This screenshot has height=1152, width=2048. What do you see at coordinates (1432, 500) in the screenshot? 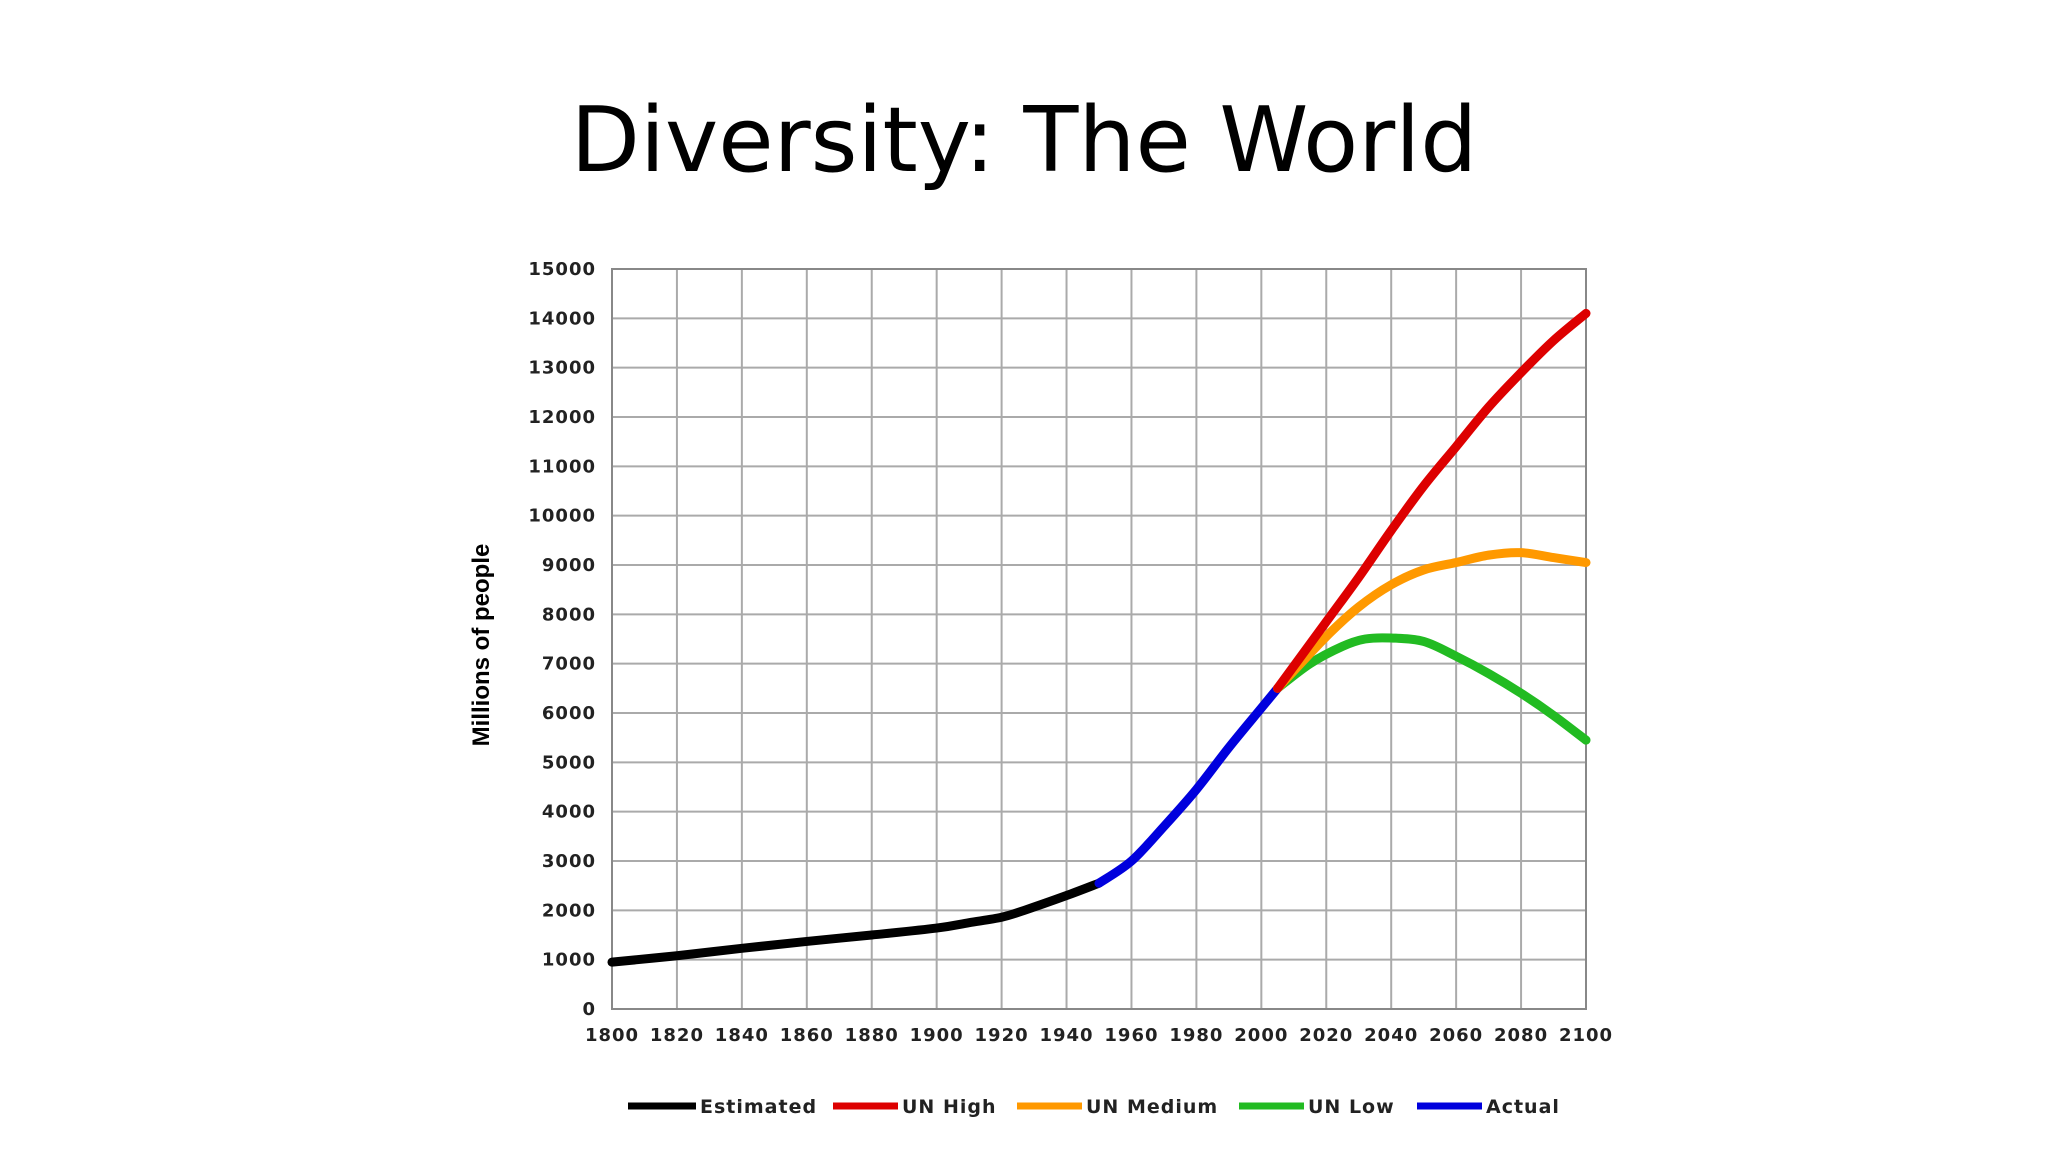
I see `series-line-un-high` at bounding box center [1432, 500].